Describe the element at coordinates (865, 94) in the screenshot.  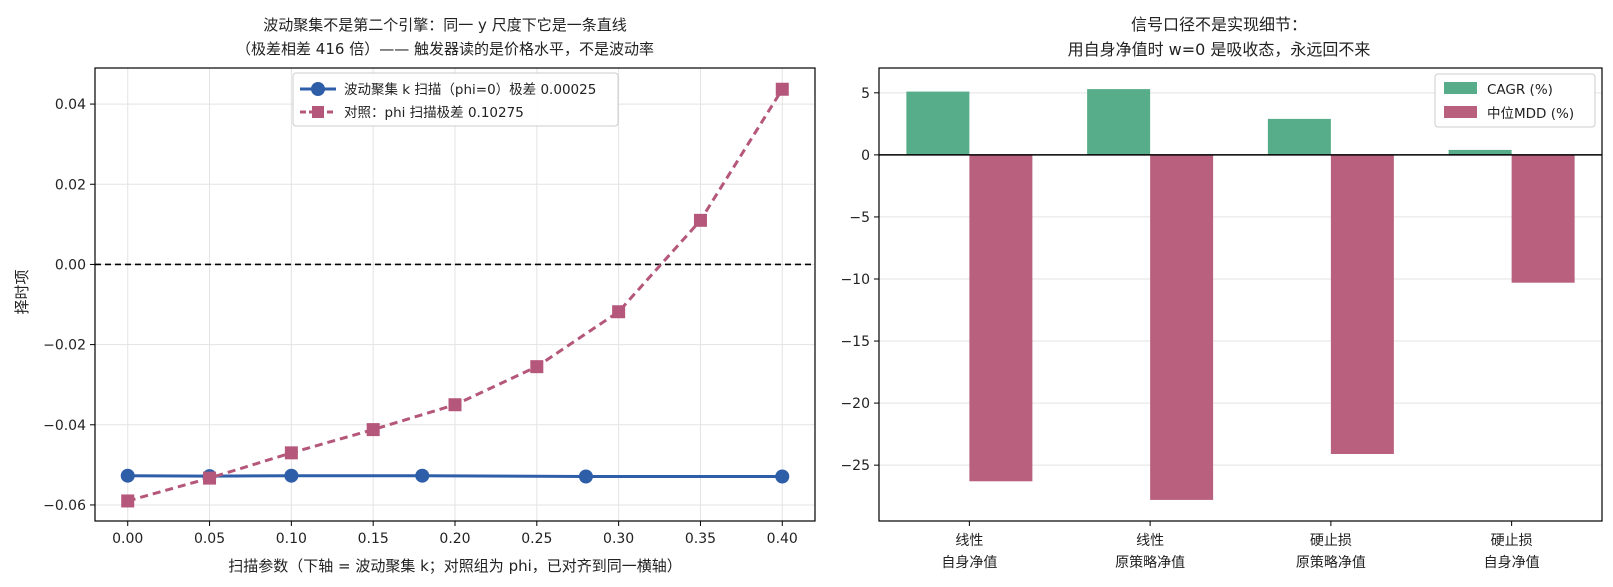
I see `right-y-tick-label: 5` at that location.